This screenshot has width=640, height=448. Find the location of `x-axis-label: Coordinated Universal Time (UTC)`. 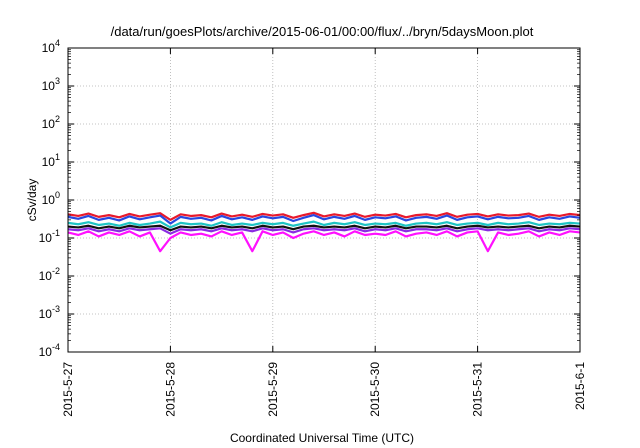

x-axis-label: Coordinated Universal Time (UTC) is located at coordinates (322, 438).